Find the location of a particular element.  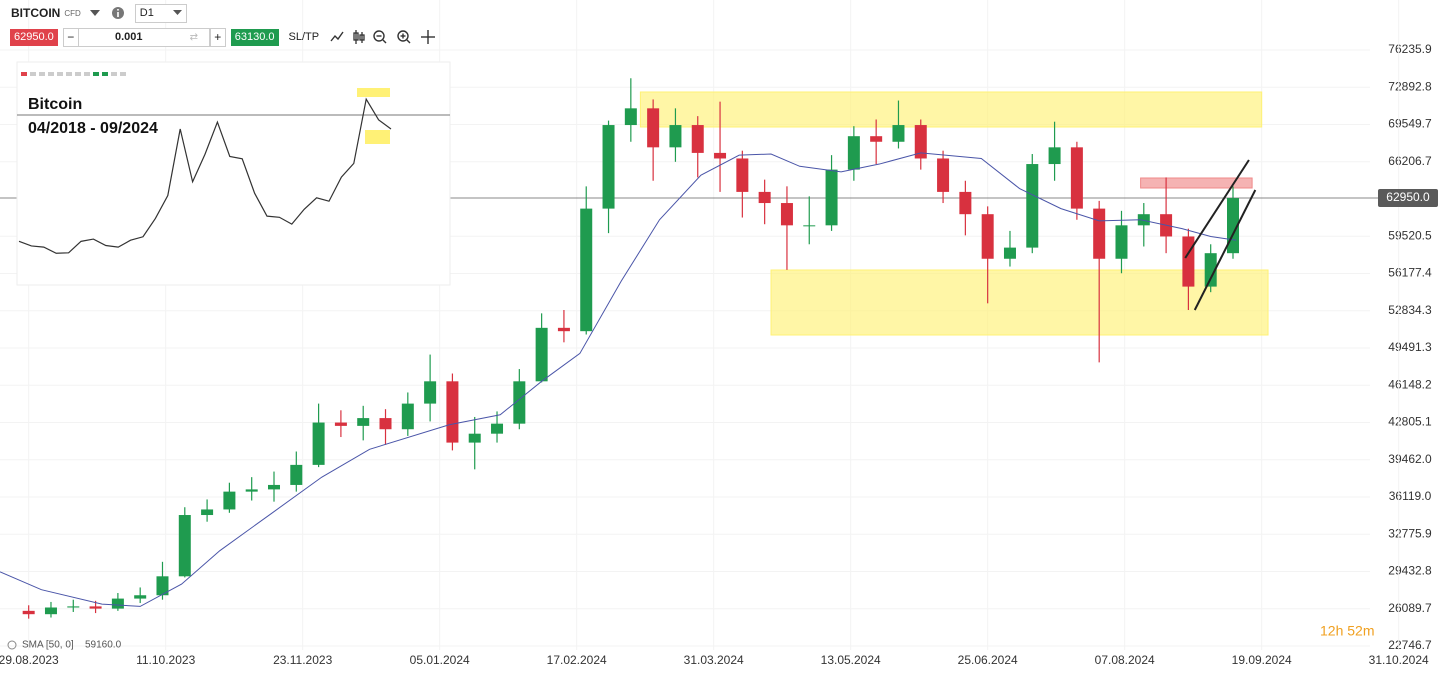

y-tick-label: 22746.7 is located at coordinates (1410, 645).